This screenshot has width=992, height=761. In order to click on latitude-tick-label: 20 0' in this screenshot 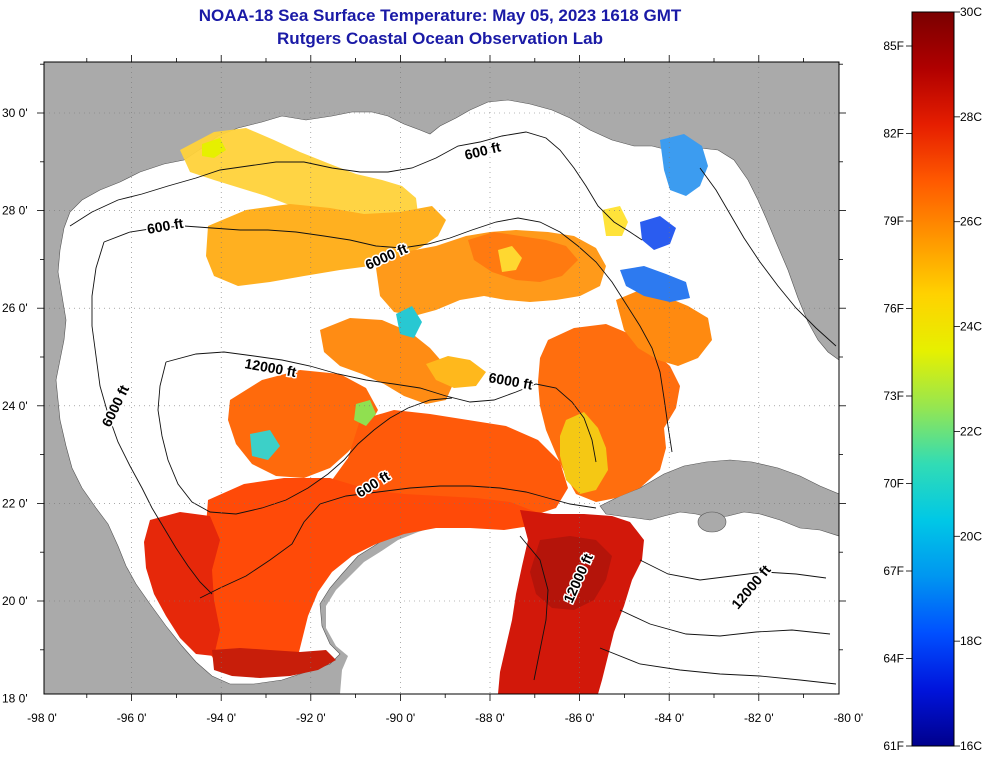, I will do `click(15, 601)`.